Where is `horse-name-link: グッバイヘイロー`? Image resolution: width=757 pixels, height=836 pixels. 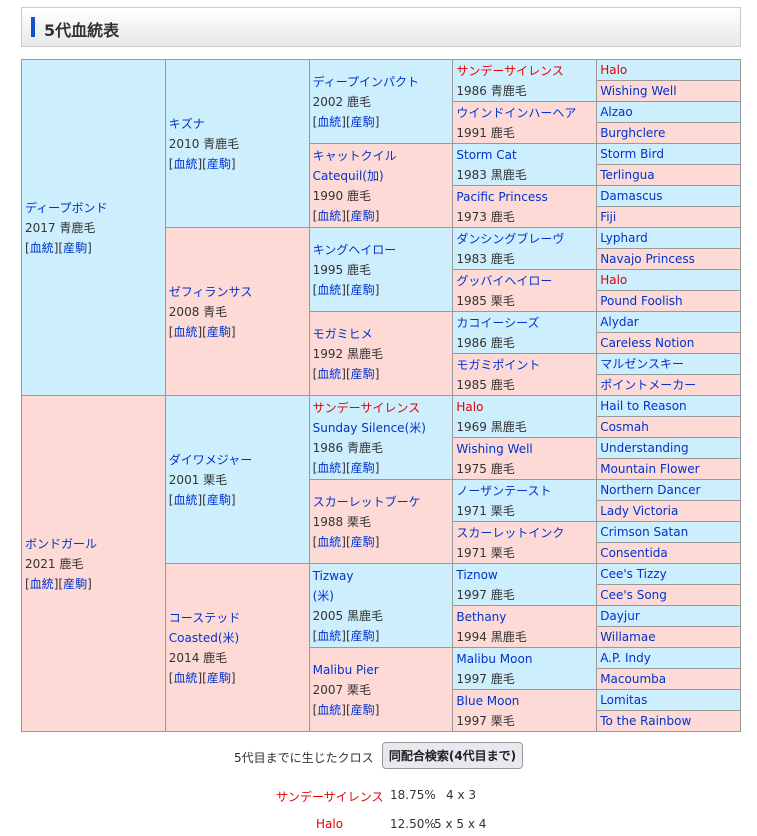
horse-name-link: グッバイヘイロー is located at coordinates (504, 280).